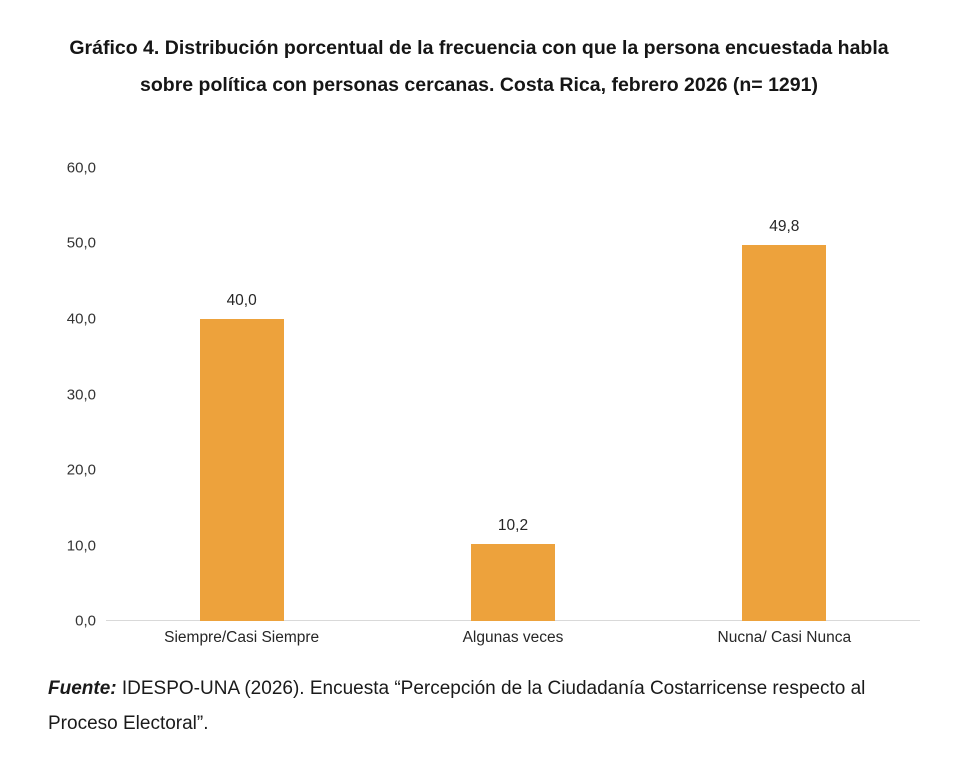 This screenshot has width=958, height=763. I want to click on bar: 40,0, so click(241, 456).